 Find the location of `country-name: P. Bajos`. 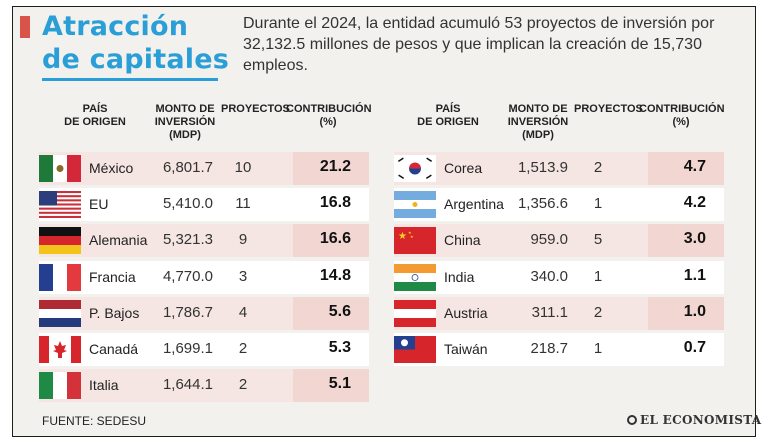

country-name: P. Bajos is located at coordinates (114, 312).